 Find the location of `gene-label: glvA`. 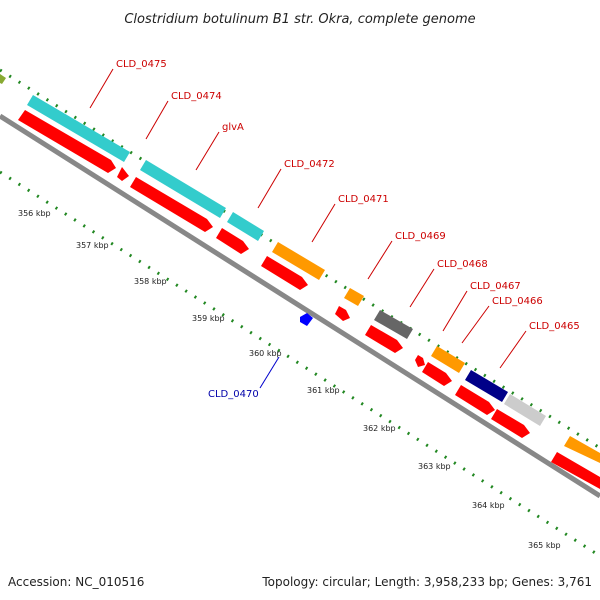

gene-label: glvA is located at coordinates (233, 127).